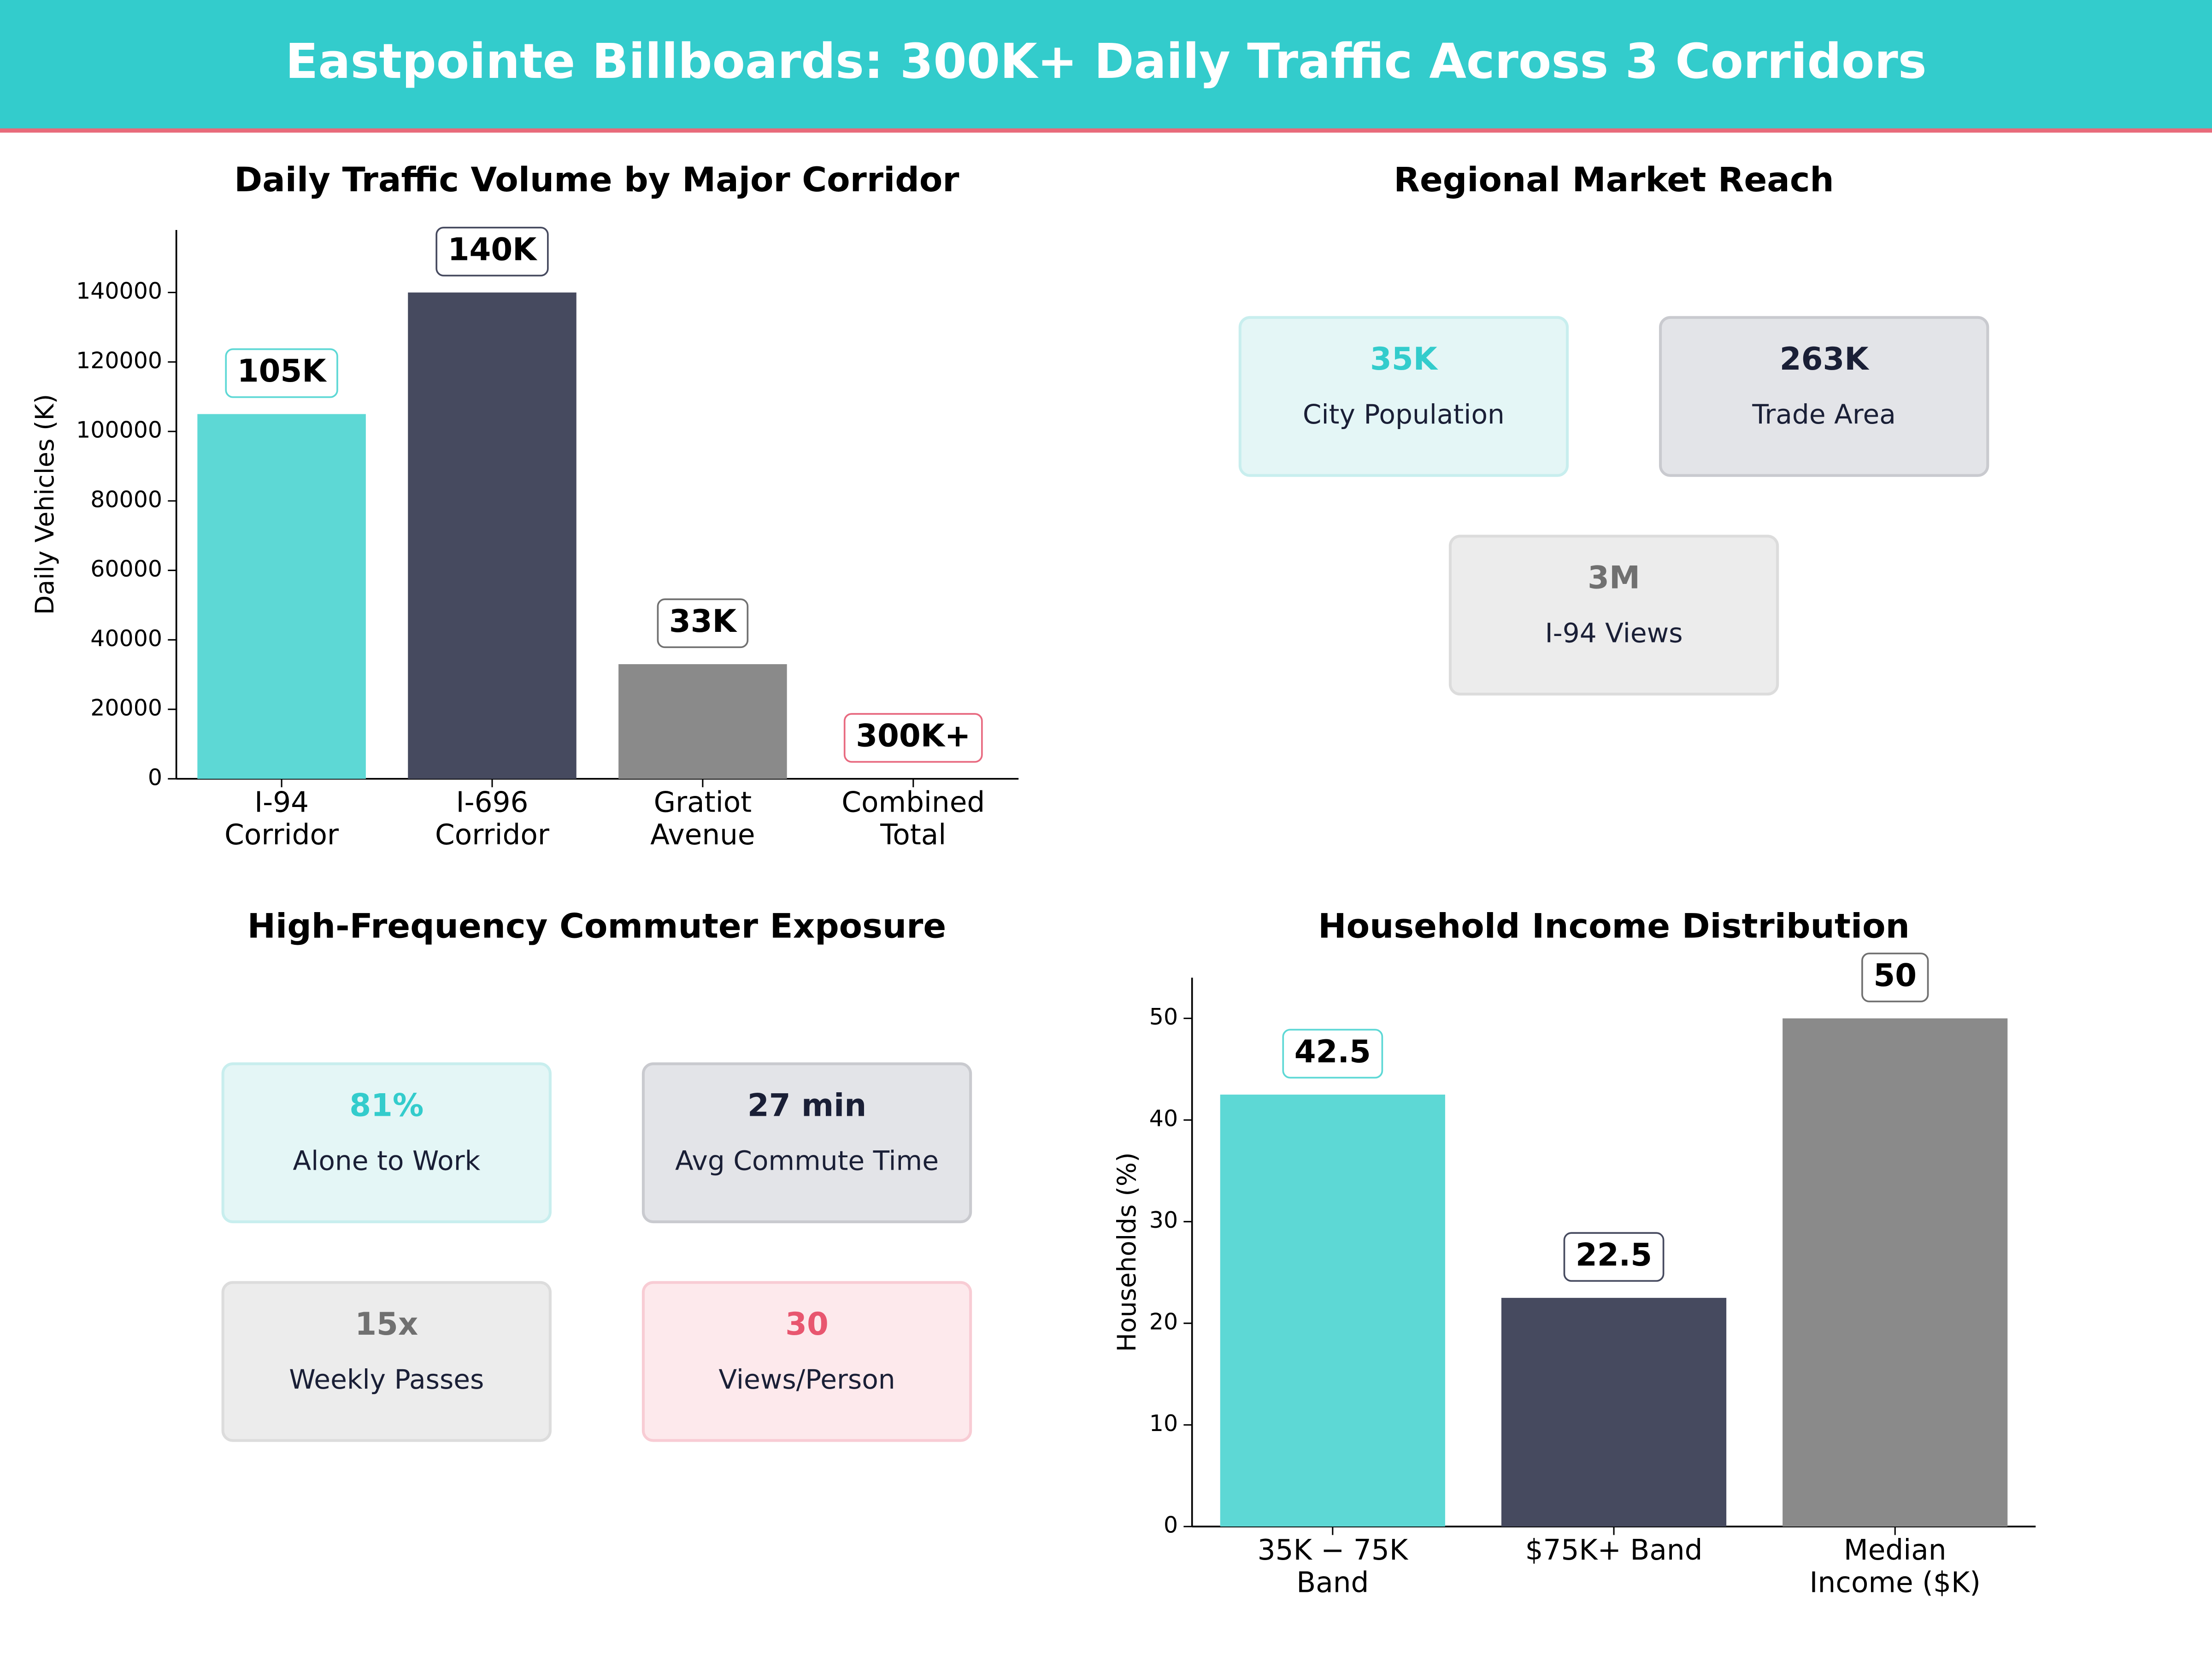 This screenshot has height=1661, width=2212. What do you see at coordinates (386, 1324) in the screenshot?
I see `kpi-value: 15x` at bounding box center [386, 1324].